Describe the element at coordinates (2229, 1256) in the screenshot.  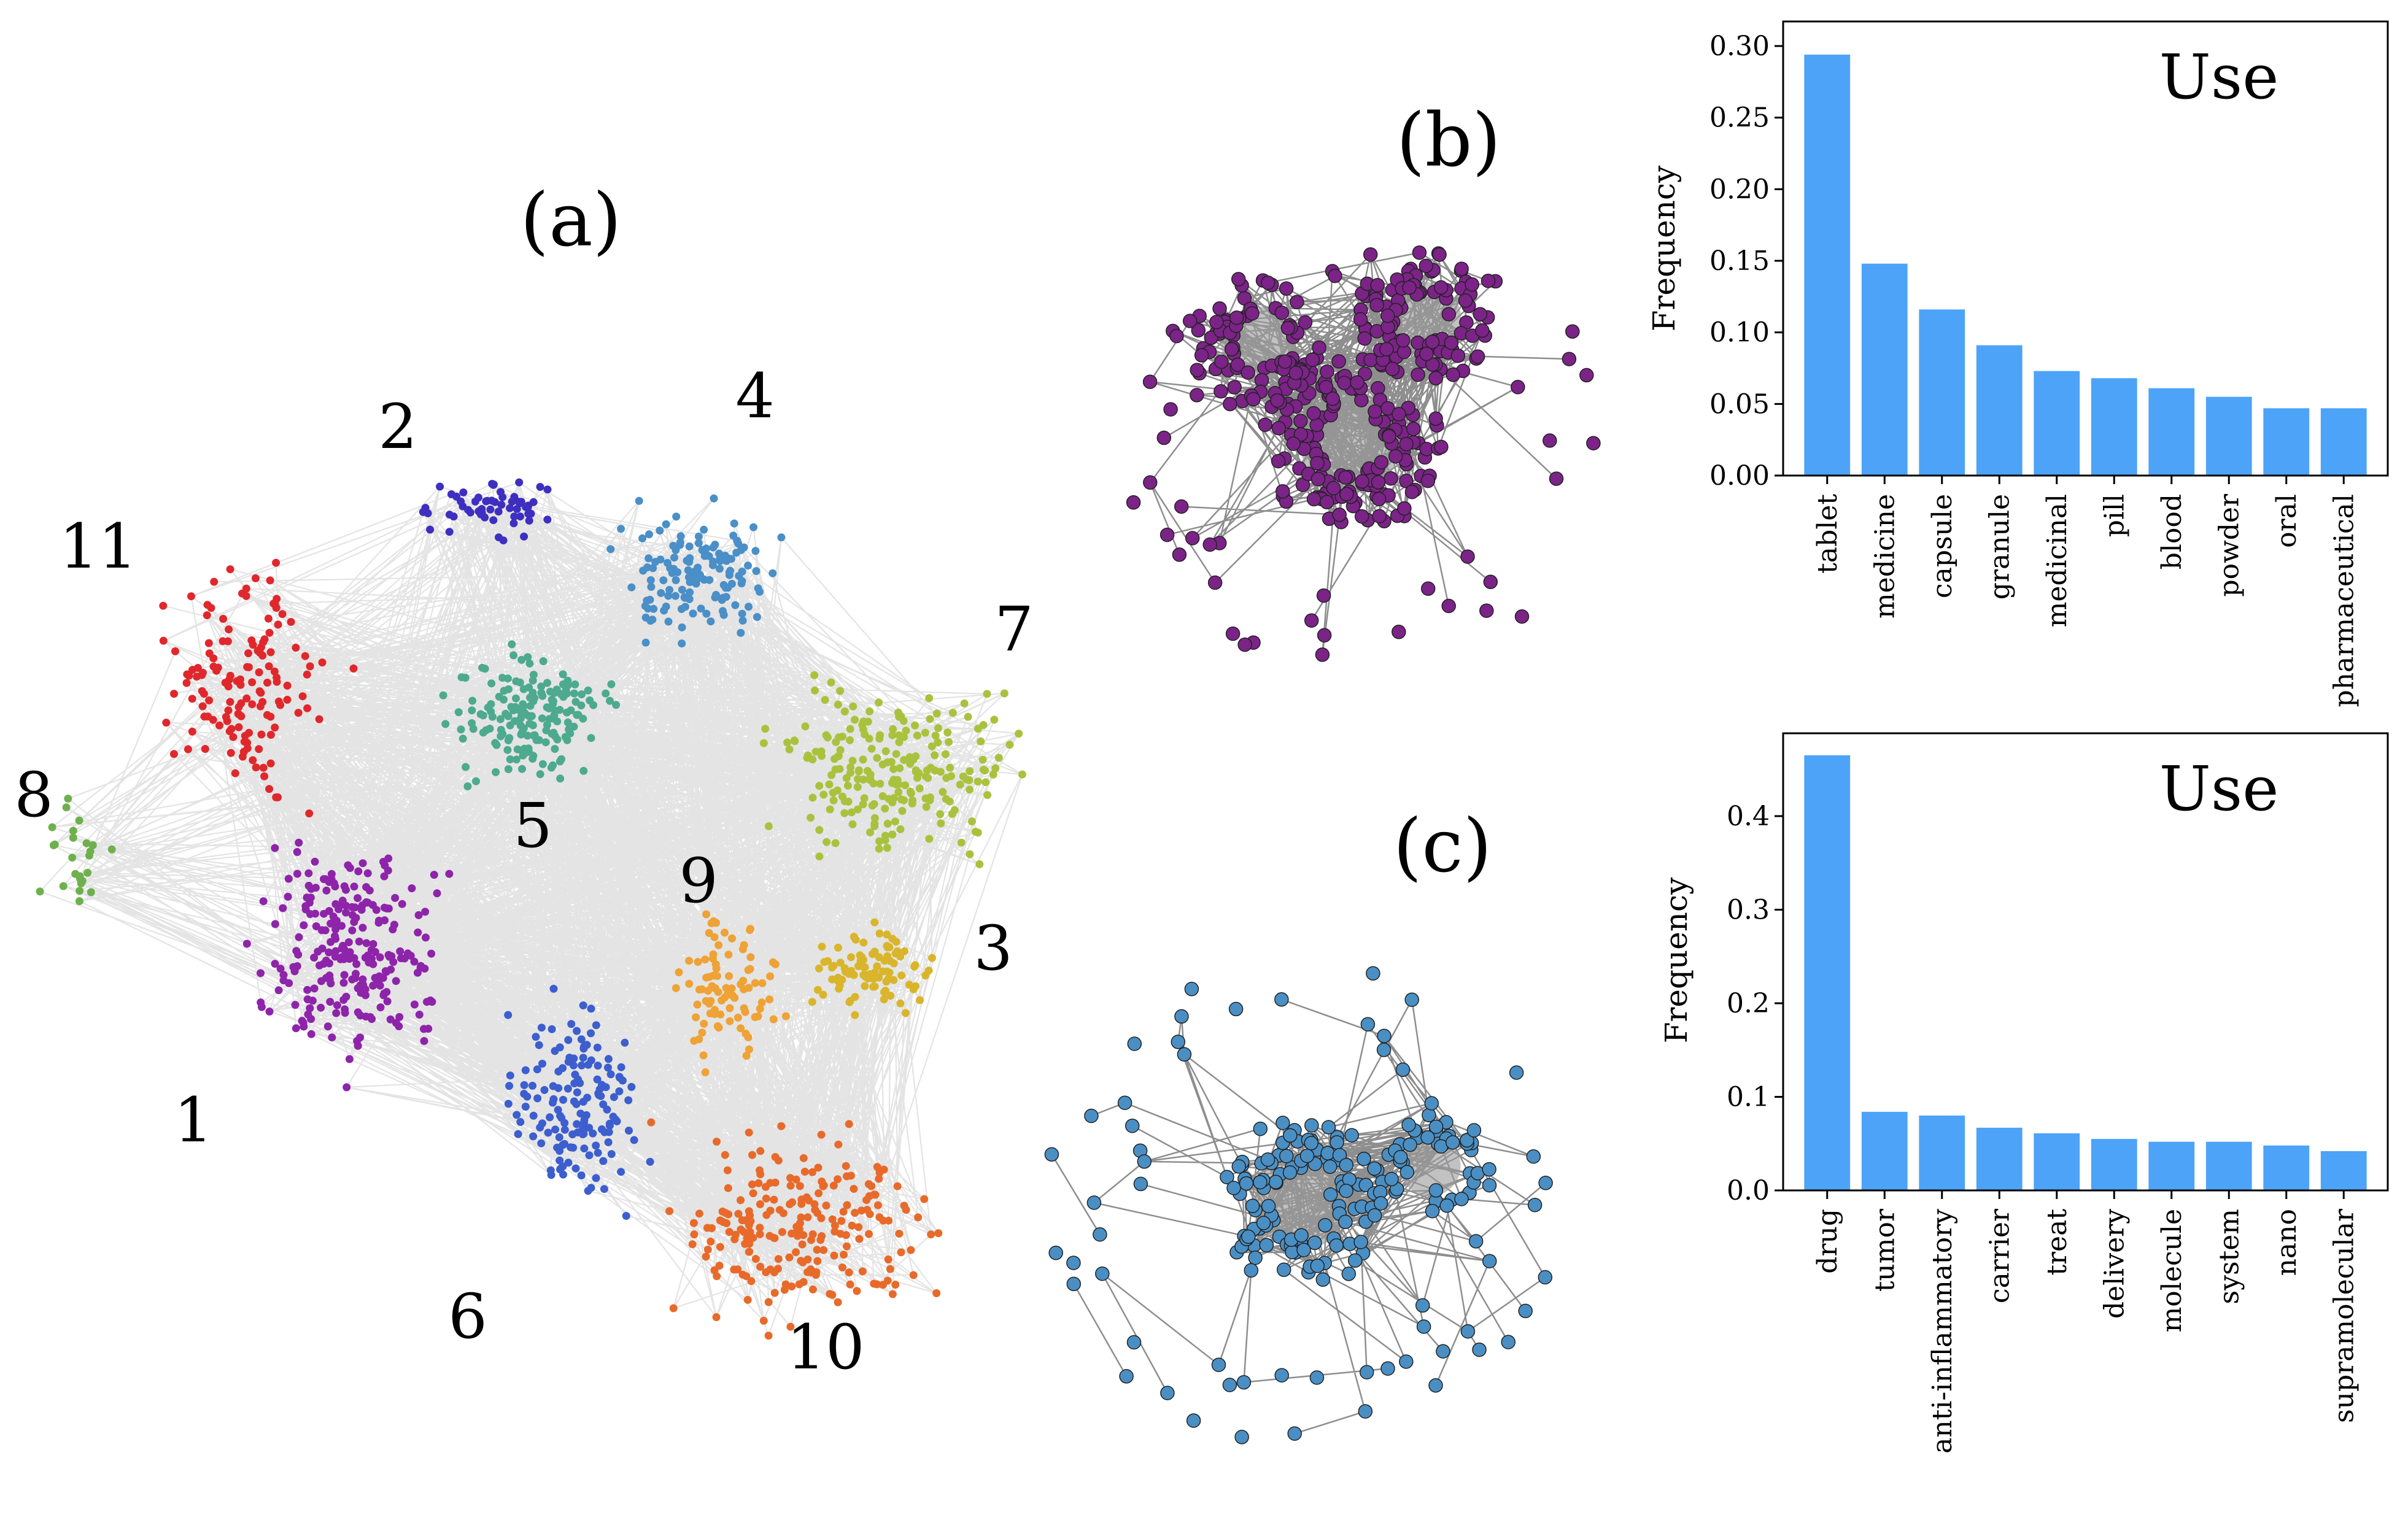
I see `chart-bottom-x-tick-label: system` at that location.